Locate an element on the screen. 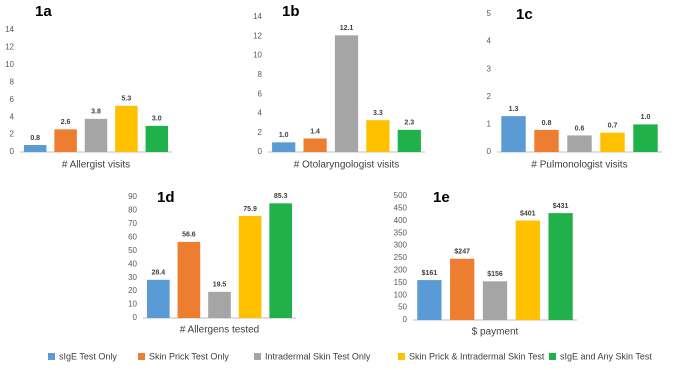 The width and height of the screenshot is (682, 370). y-tick-label: 200 is located at coordinates (401, 270).